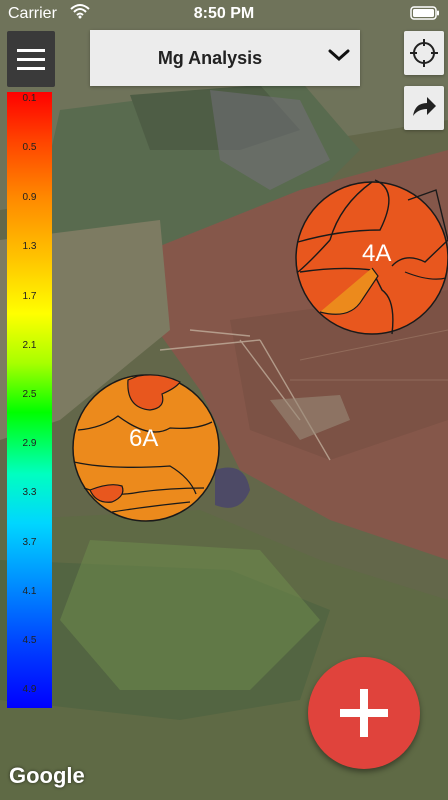  Describe the element at coordinates (29, 689) in the screenshot. I see `legend-tick: 4.9` at that location.